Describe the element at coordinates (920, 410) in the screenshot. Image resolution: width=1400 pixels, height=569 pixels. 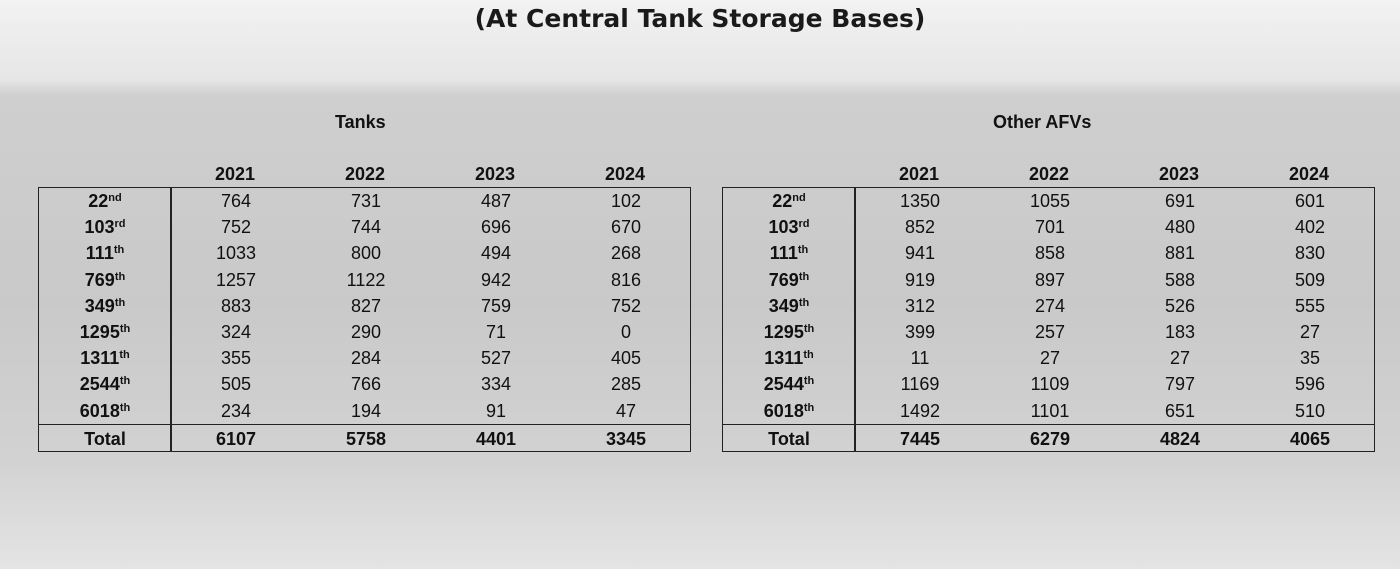
I see `value-cell: 1492` at that location.